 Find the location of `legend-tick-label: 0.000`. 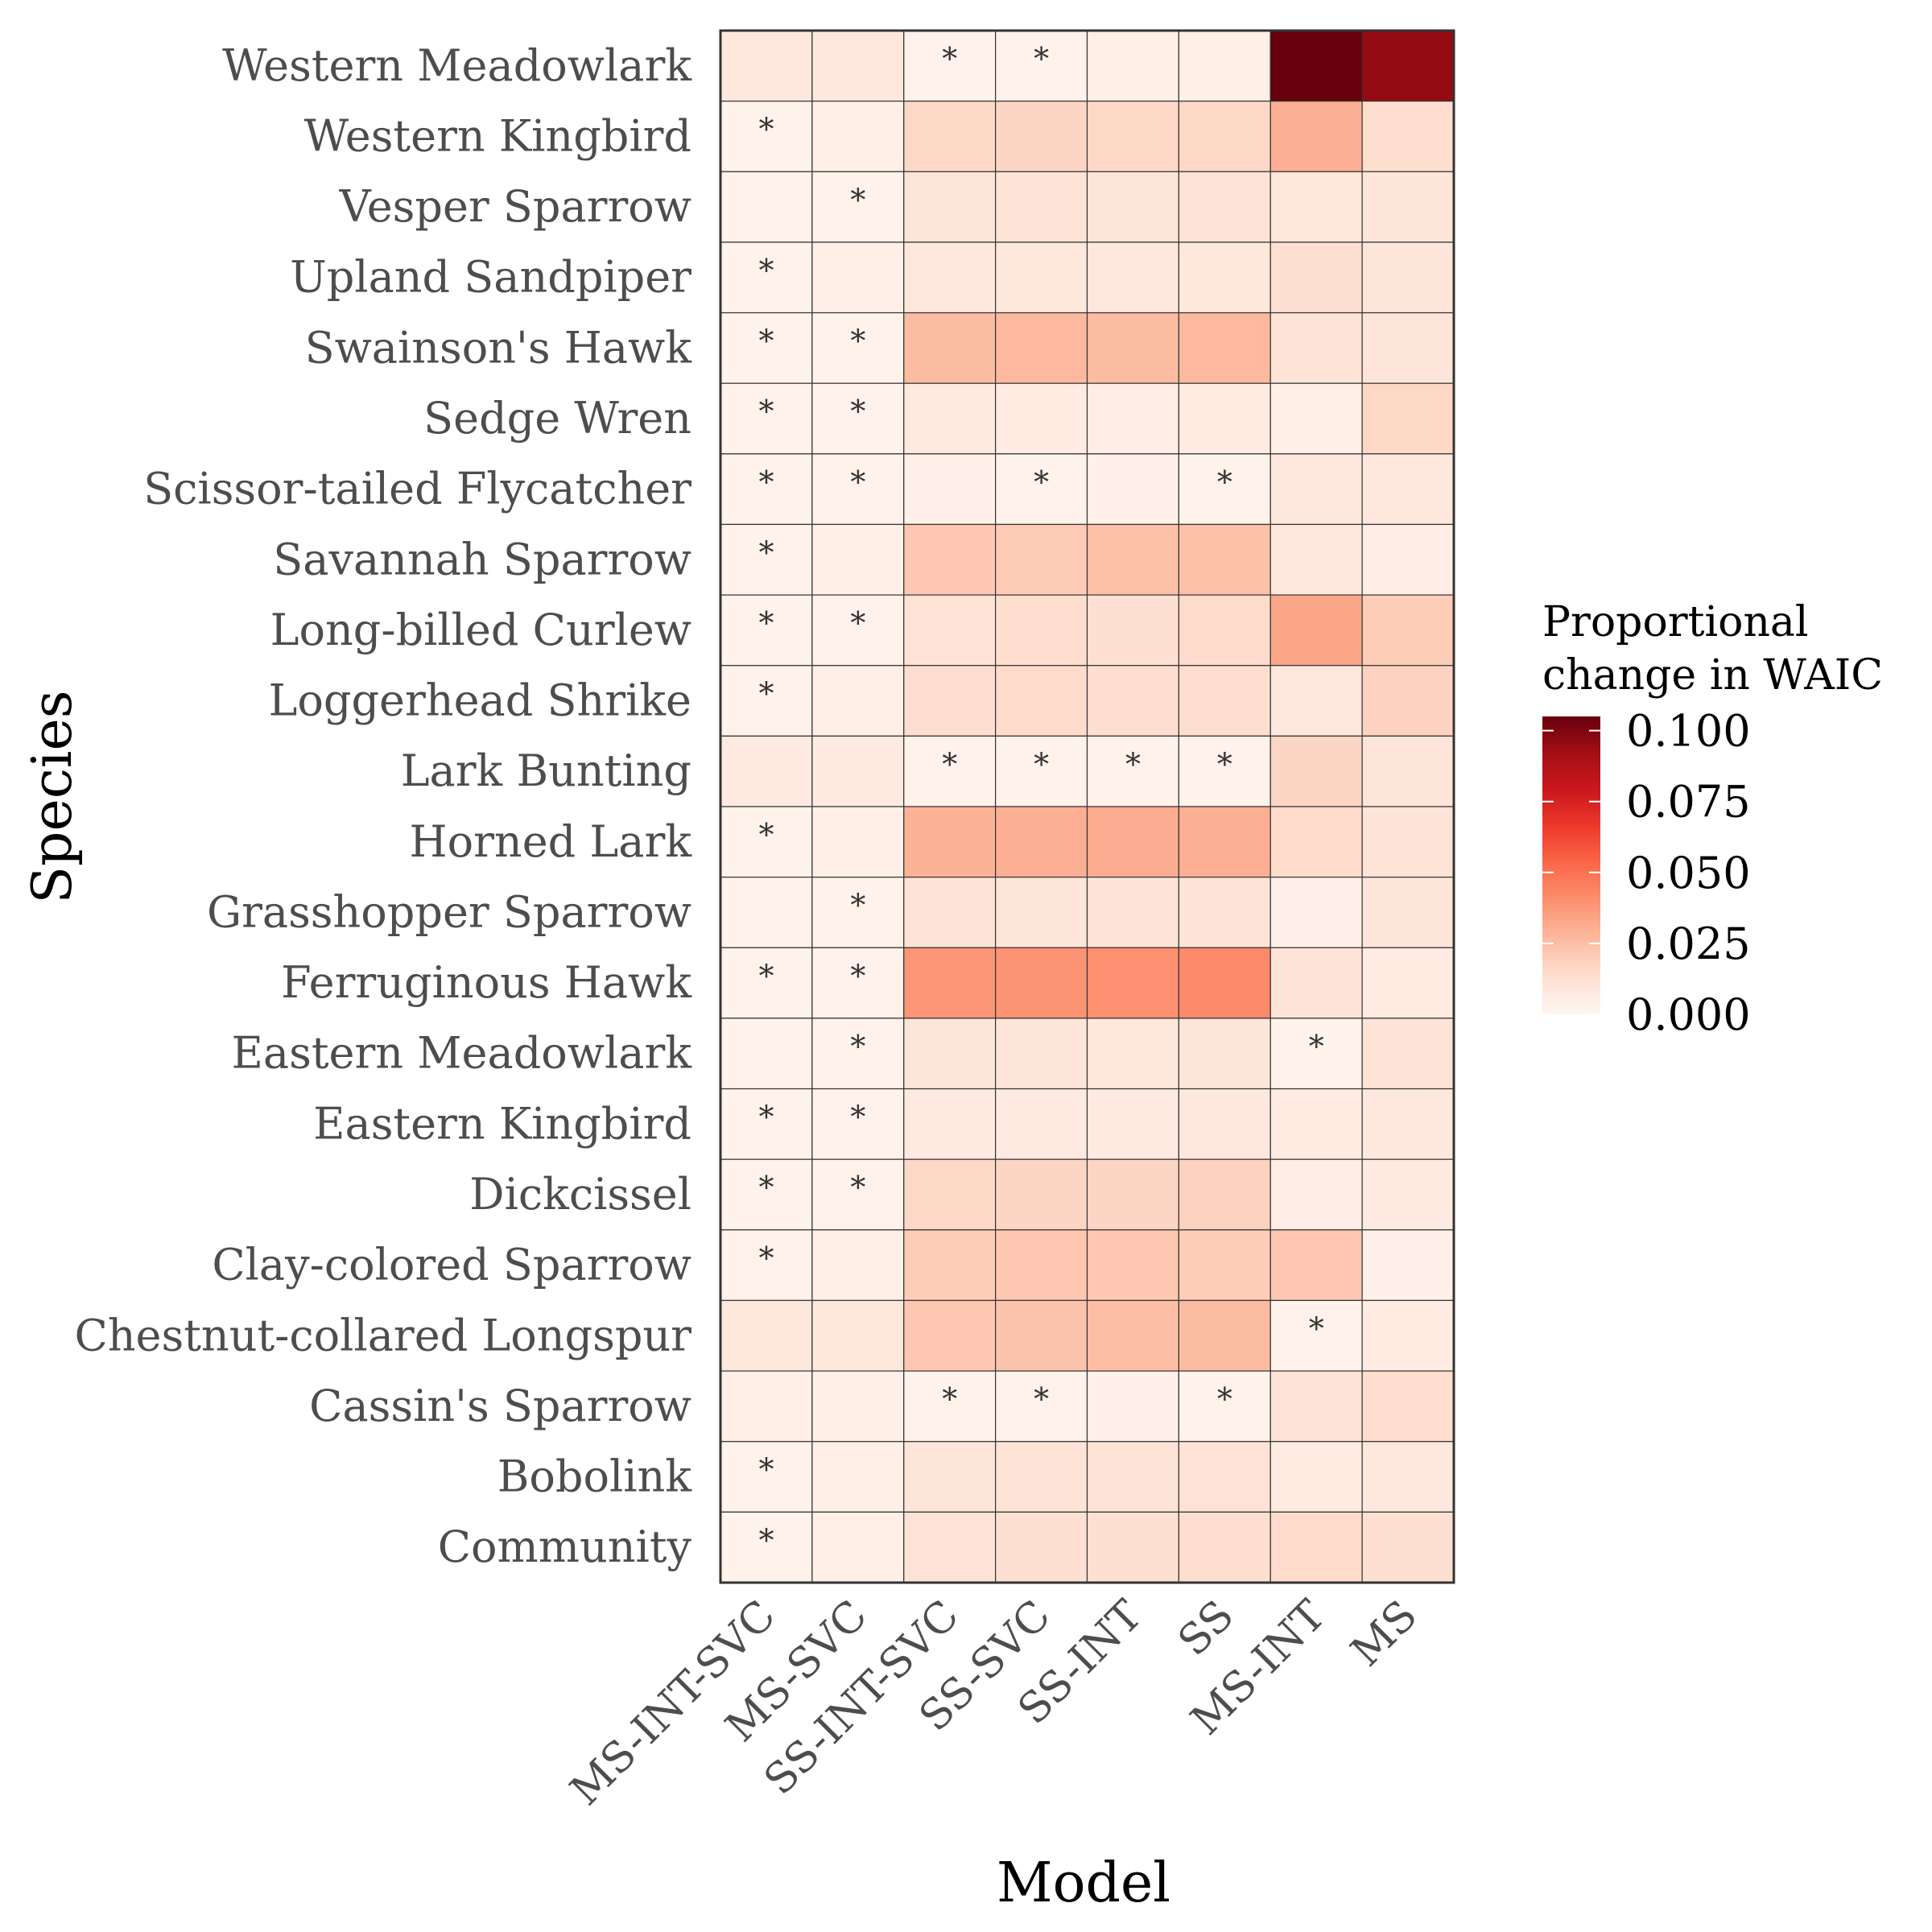

legend-tick-label: 0.000 is located at coordinates (1688, 1014).